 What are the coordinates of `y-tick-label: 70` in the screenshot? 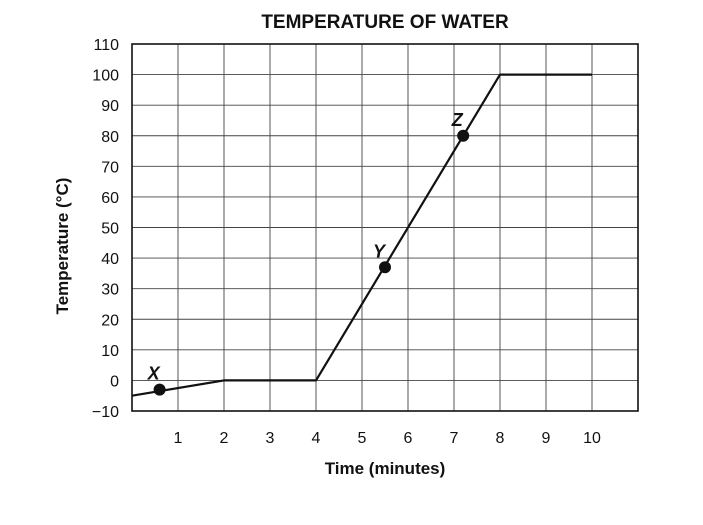 It's located at (110, 167).